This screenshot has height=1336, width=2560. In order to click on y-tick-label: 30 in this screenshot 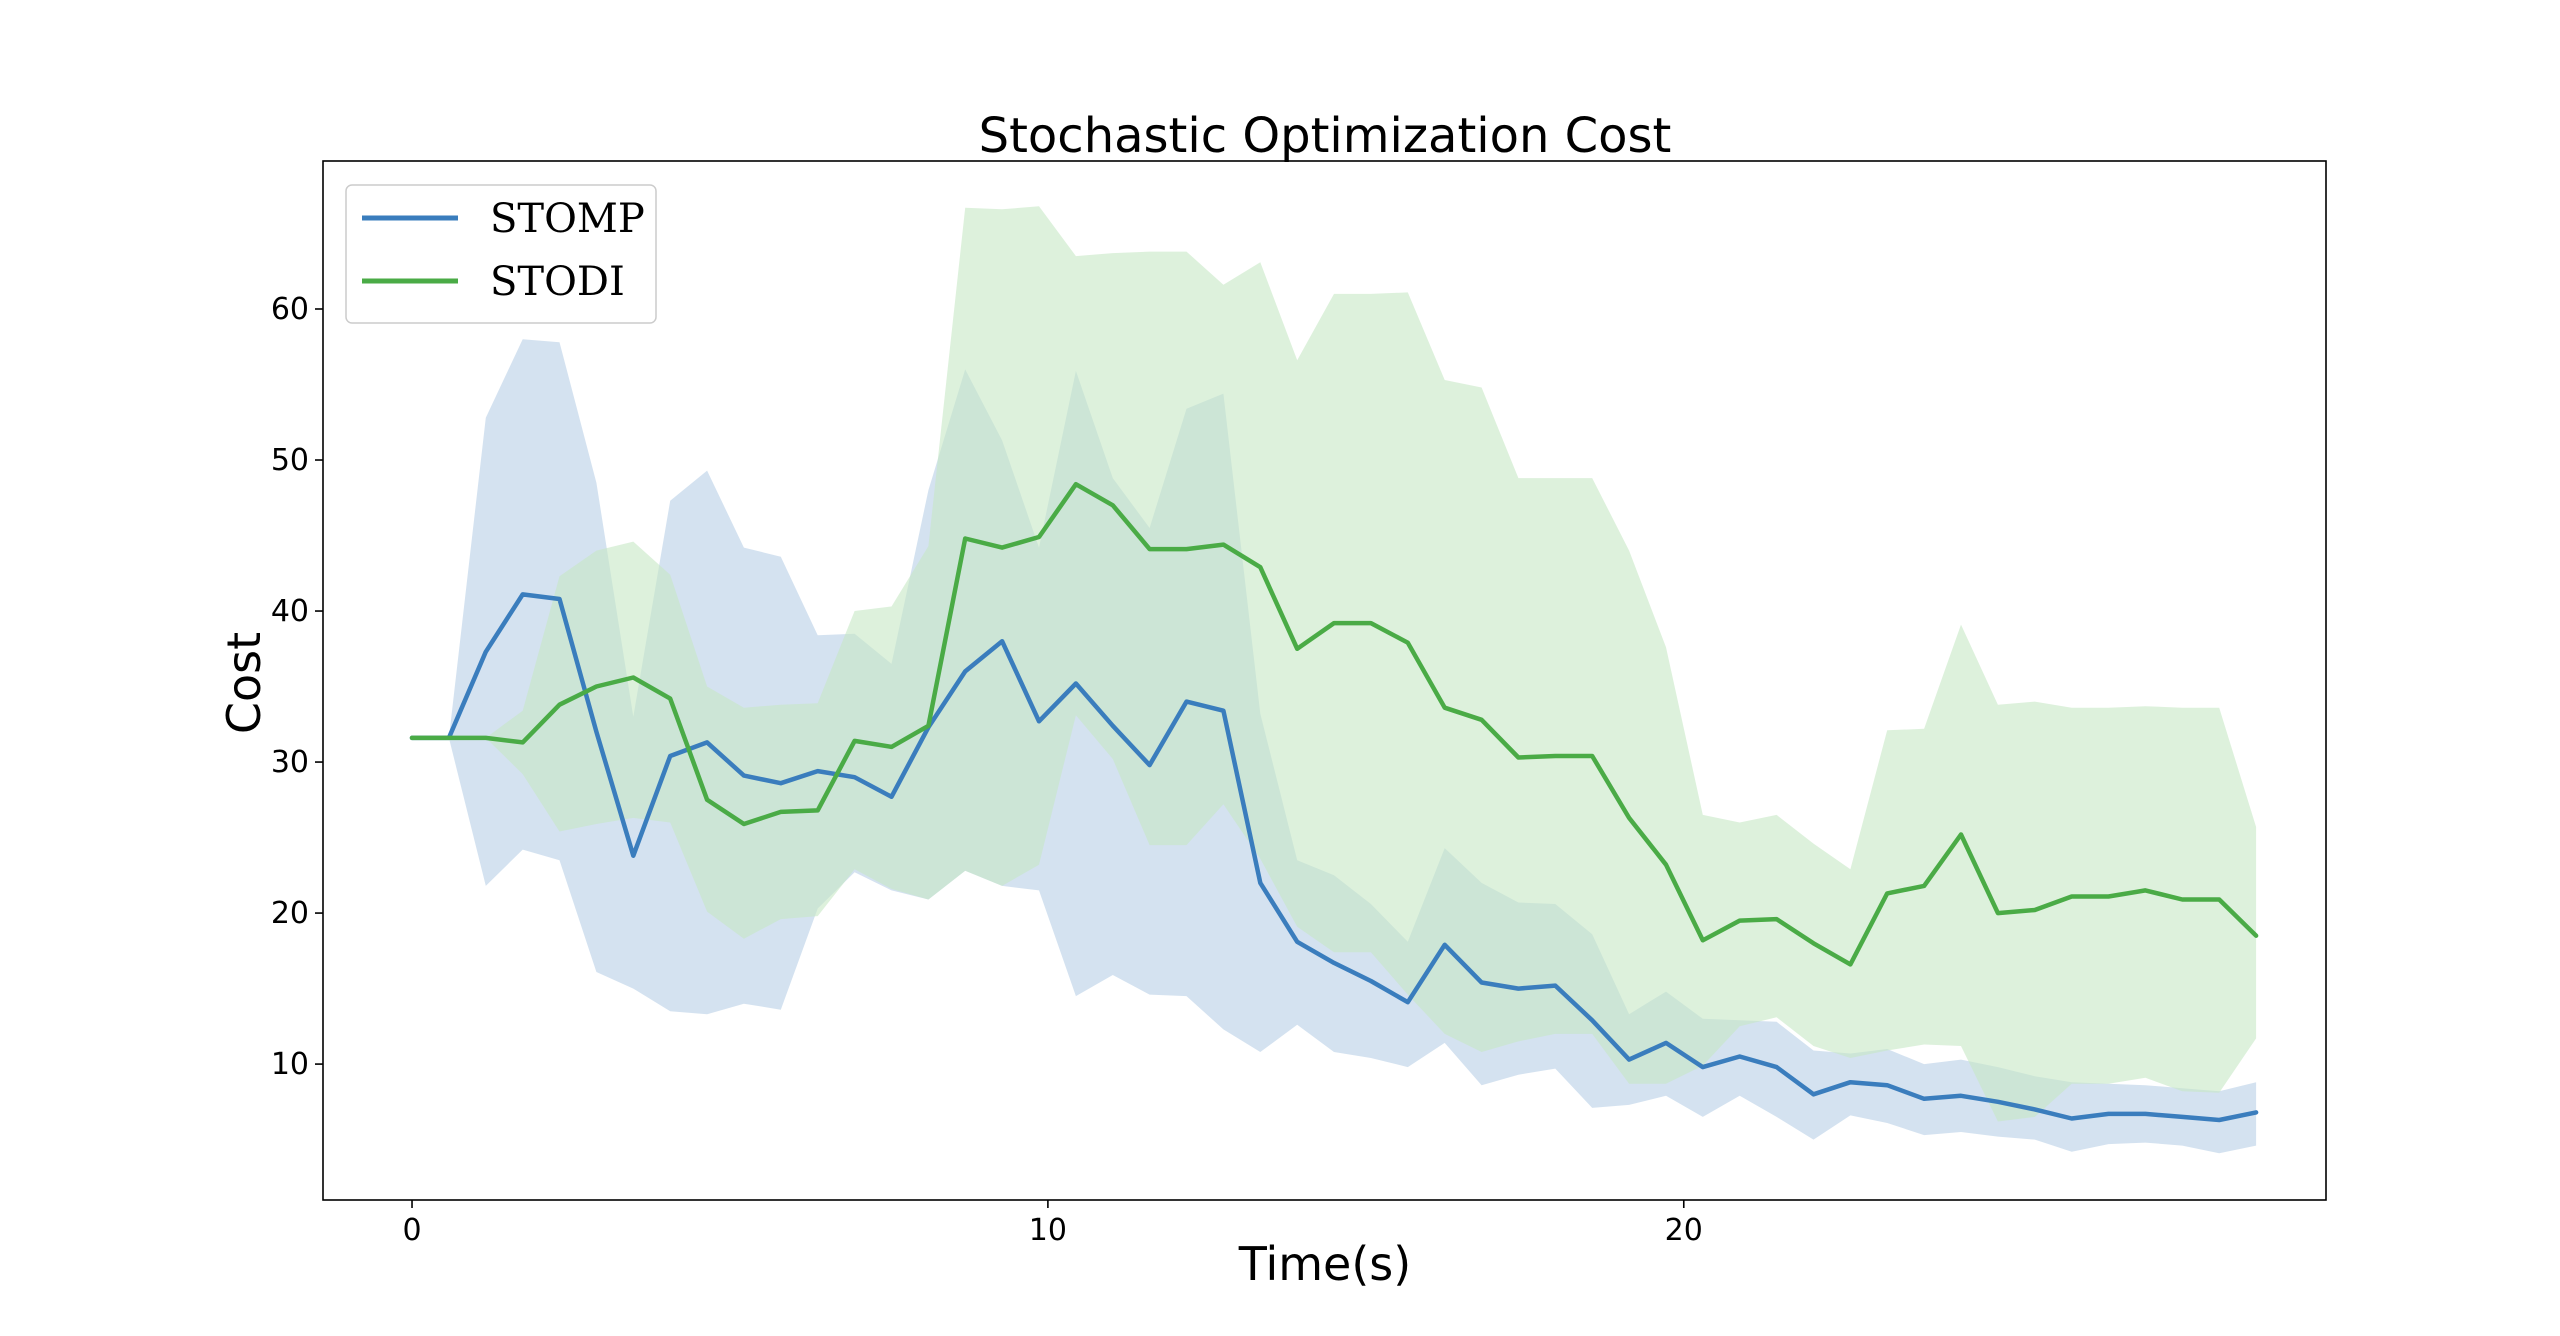, I will do `click(290, 762)`.